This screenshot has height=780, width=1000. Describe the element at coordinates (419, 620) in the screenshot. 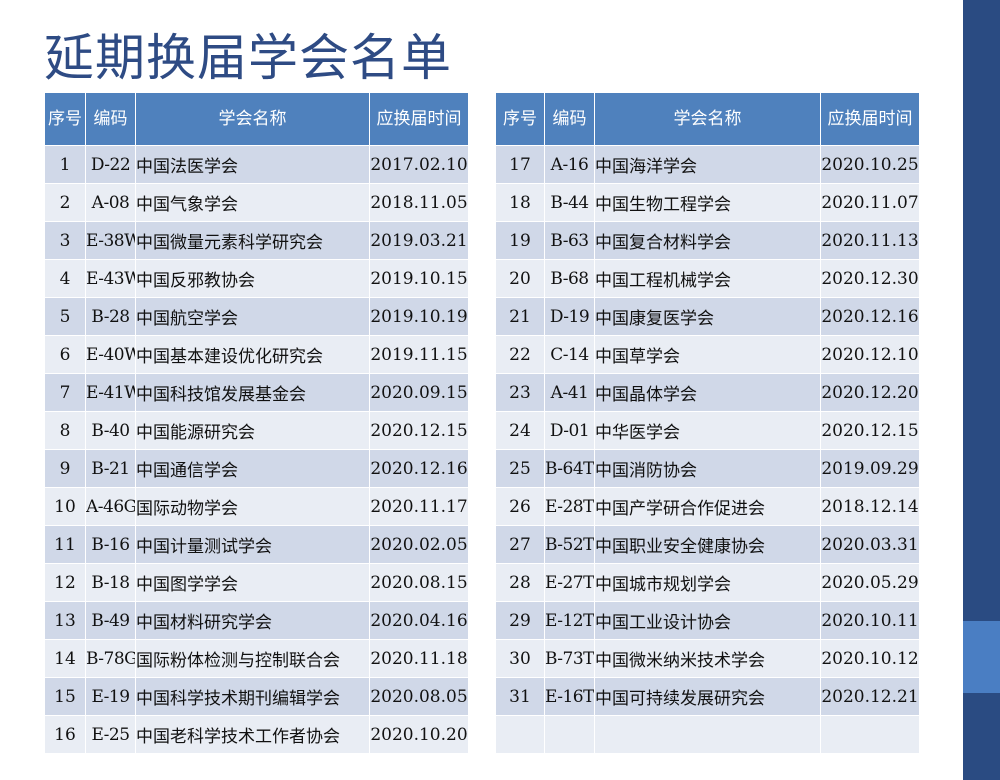

I see `cell-date: 2020.04.16` at that location.